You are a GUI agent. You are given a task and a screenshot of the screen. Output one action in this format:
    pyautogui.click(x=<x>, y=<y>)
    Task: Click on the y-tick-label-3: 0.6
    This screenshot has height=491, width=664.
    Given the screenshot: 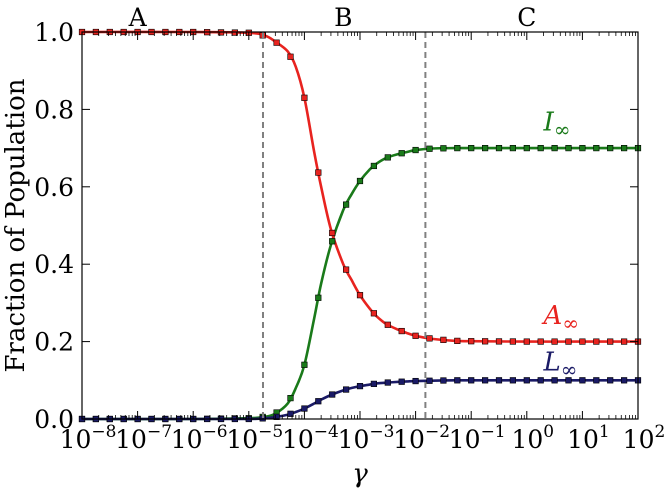 What is the action you would take?
    pyautogui.click(x=54, y=187)
    